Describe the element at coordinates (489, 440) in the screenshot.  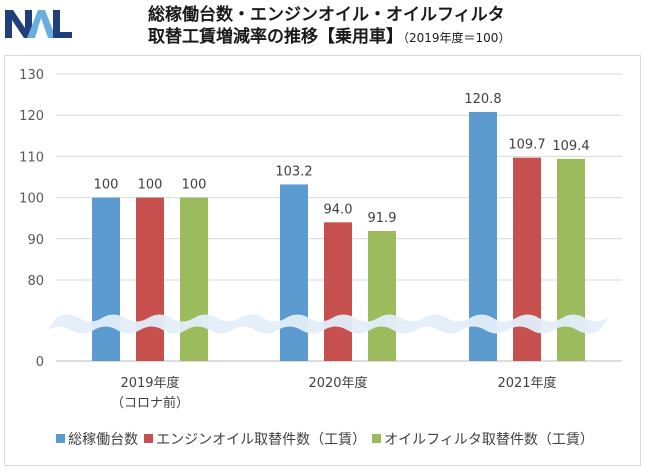
I see `legend-label: オイルフィルタ取替件数（工賃）` at that location.